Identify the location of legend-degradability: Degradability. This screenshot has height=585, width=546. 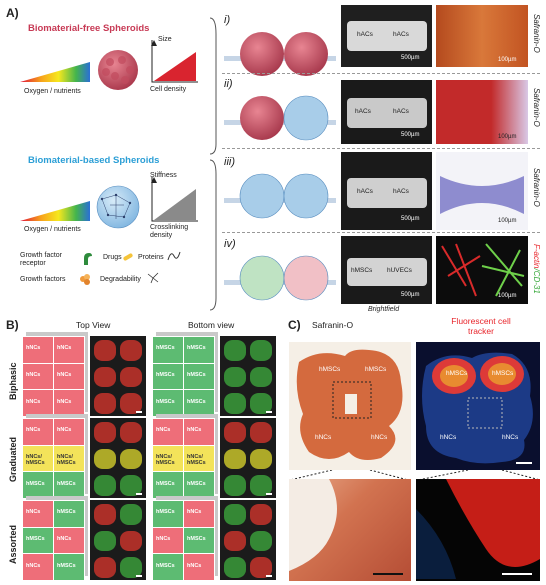
(120, 279).